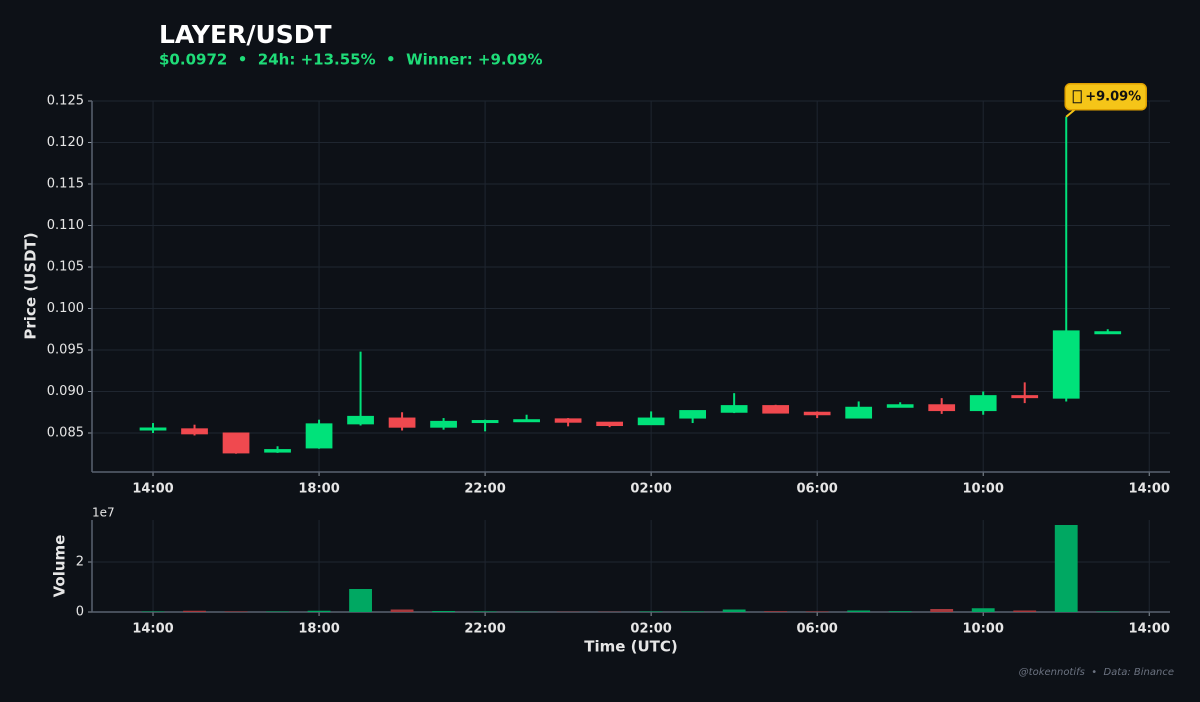 Image resolution: width=1200 pixels, height=702 pixels. What do you see at coordinates (80, 612) in the screenshot?
I see `y-tick-label: 0` at bounding box center [80, 612].